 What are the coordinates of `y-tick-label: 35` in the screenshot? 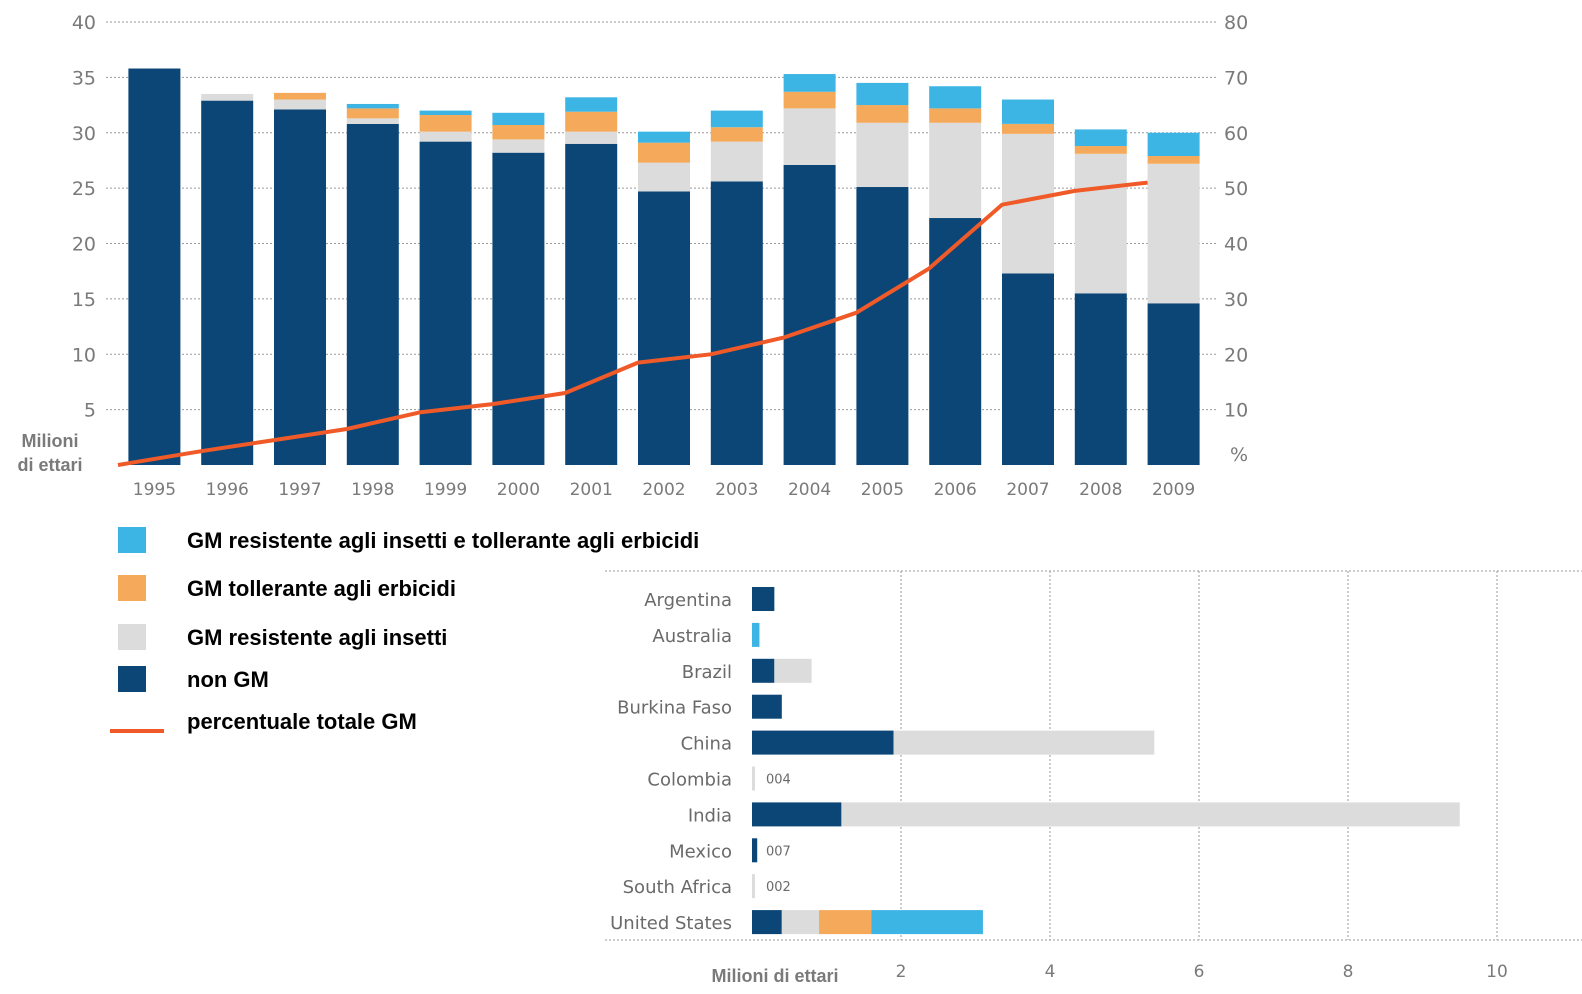 It's located at (84, 78).